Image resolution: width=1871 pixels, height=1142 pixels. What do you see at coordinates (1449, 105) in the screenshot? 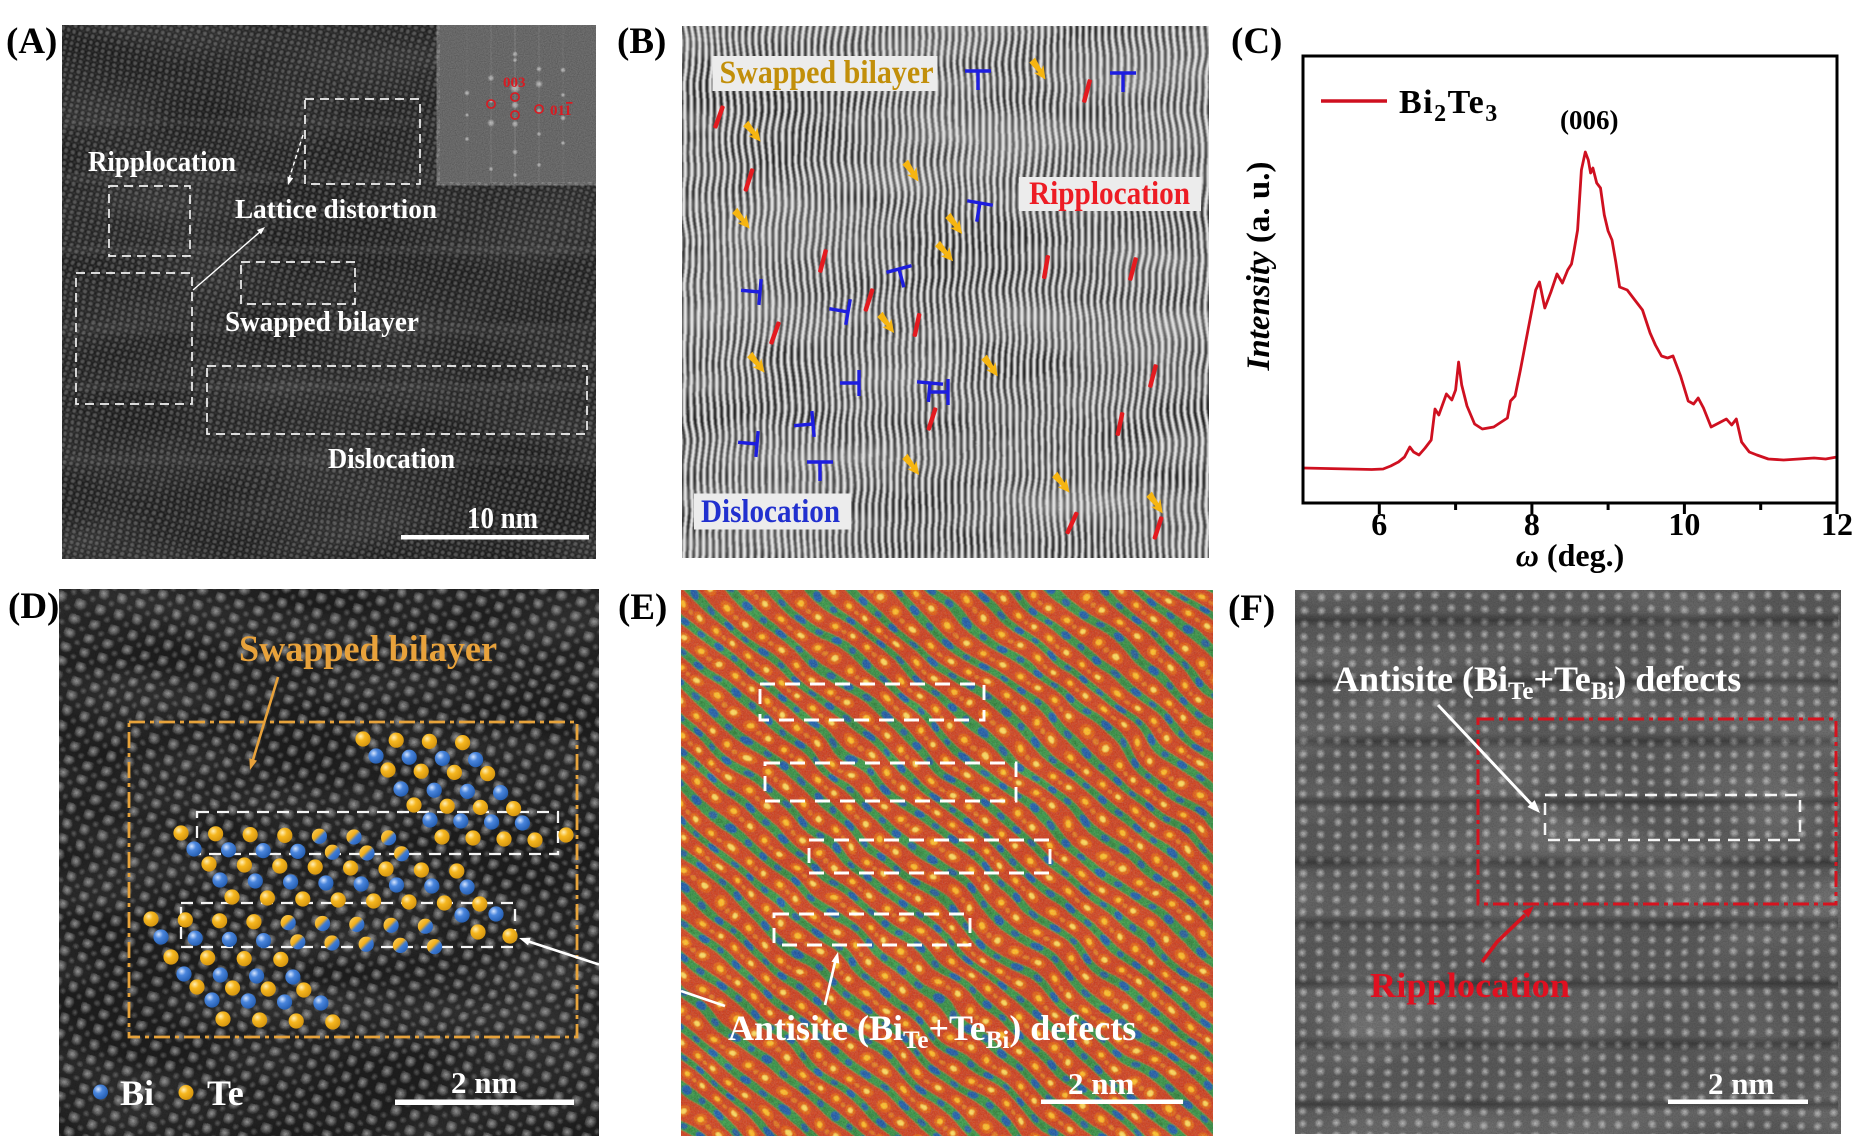
I see `svg-text: Bi2Te3` at bounding box center [1449, 105].